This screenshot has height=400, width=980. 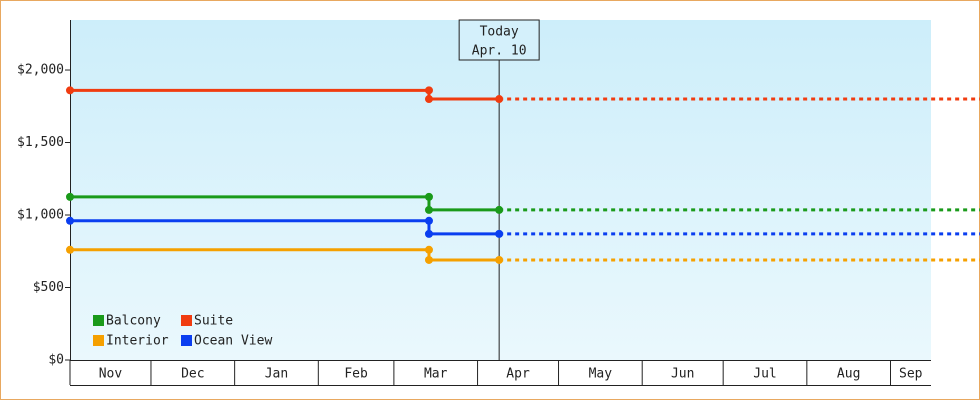 What do you see at coordinates (40, 70) in the screenshot?
I see `y-tick-label: $2,000` at bounding box center [40, 70].